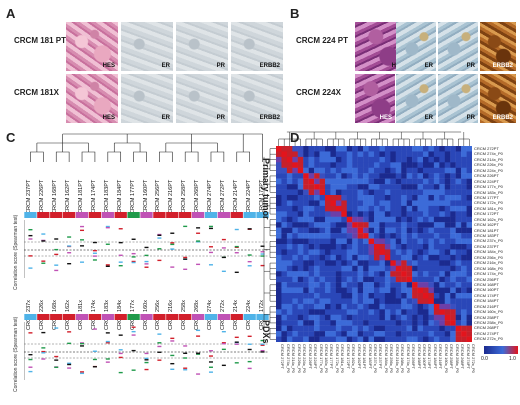 This screenshot has width=520, height=405. Describe the element at coordinates (374, 138) in the screenshot. I see `panel-d-top-dendrogram` at that location.